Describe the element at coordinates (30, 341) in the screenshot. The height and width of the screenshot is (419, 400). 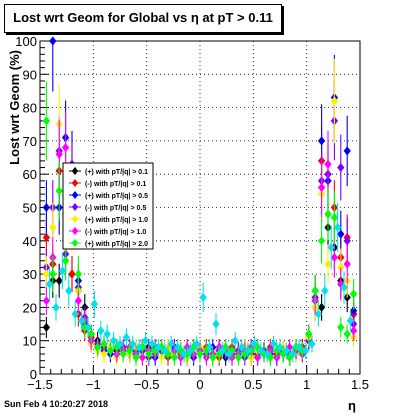
I see `y-tick-label: 10` at that location.